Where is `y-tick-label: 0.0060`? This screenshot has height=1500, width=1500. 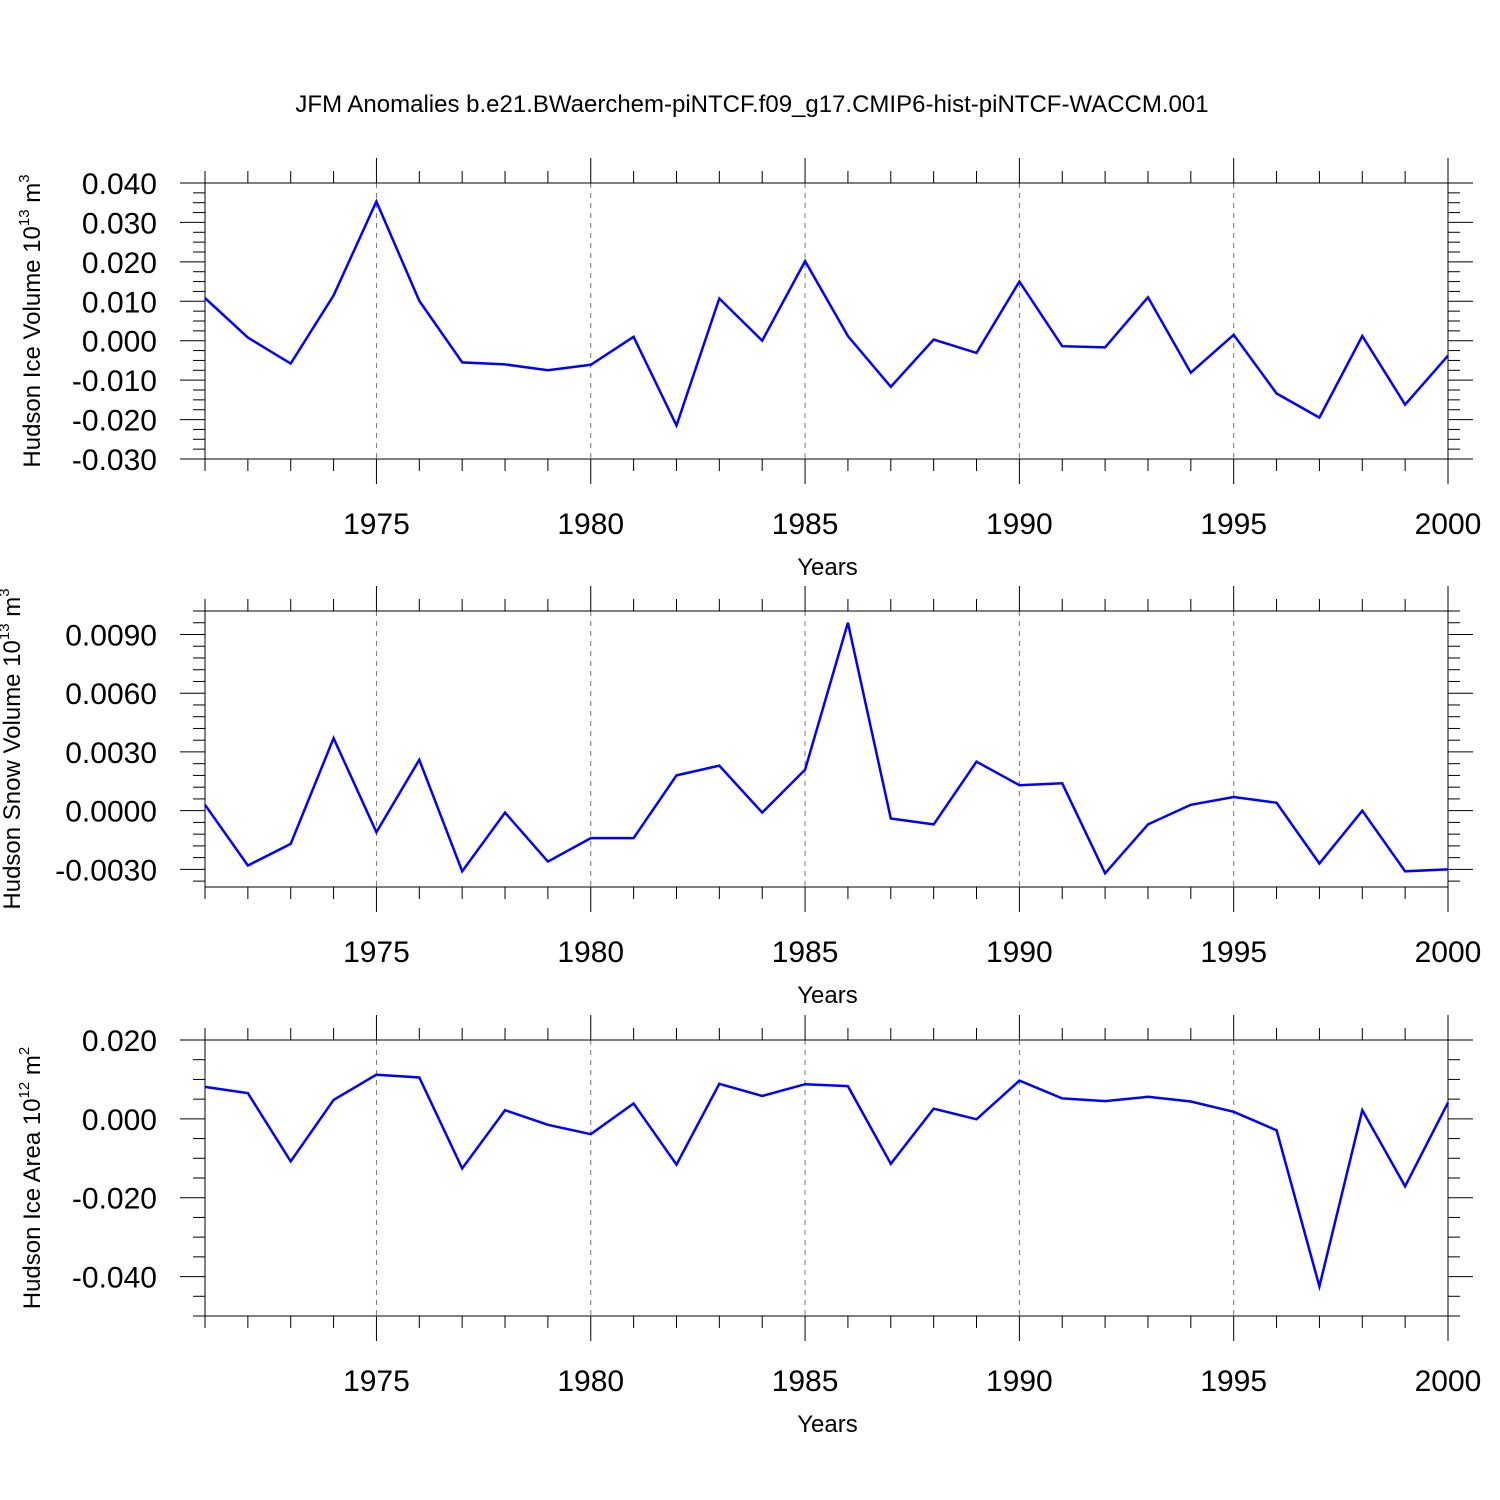
y-tick-label: 0.0060 is located at coordinates (111, 694).